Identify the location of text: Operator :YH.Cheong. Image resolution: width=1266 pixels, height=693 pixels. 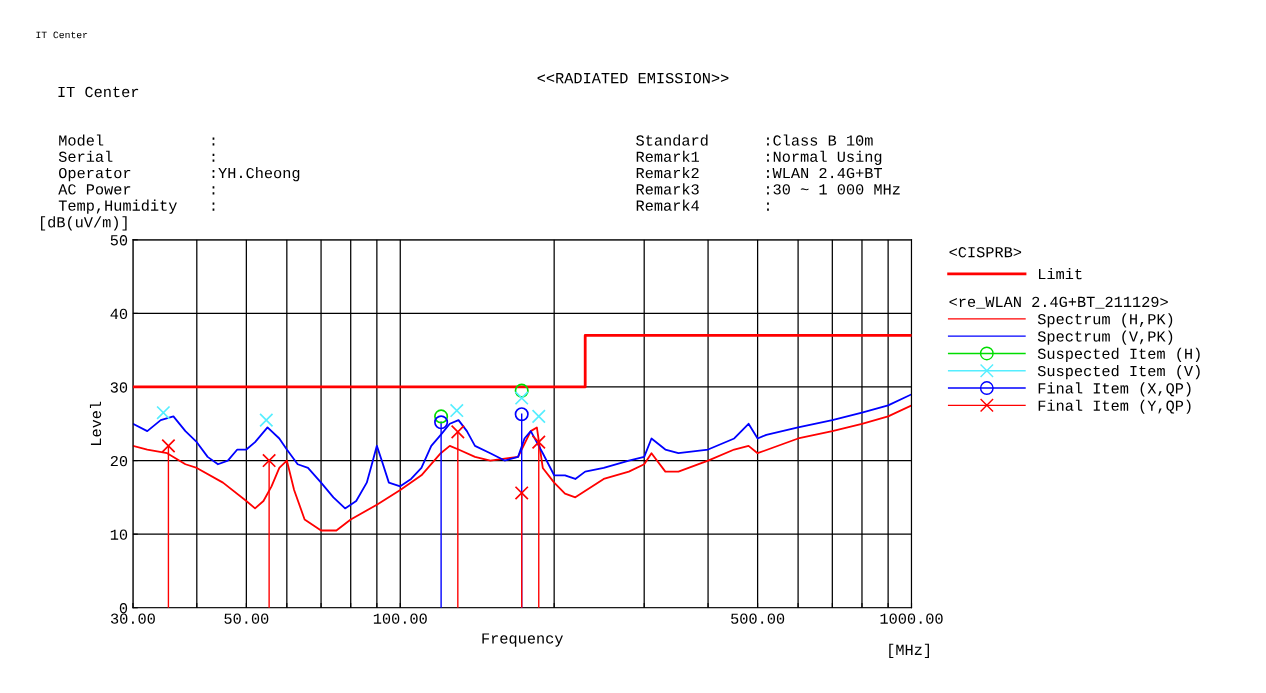
(179, 174).